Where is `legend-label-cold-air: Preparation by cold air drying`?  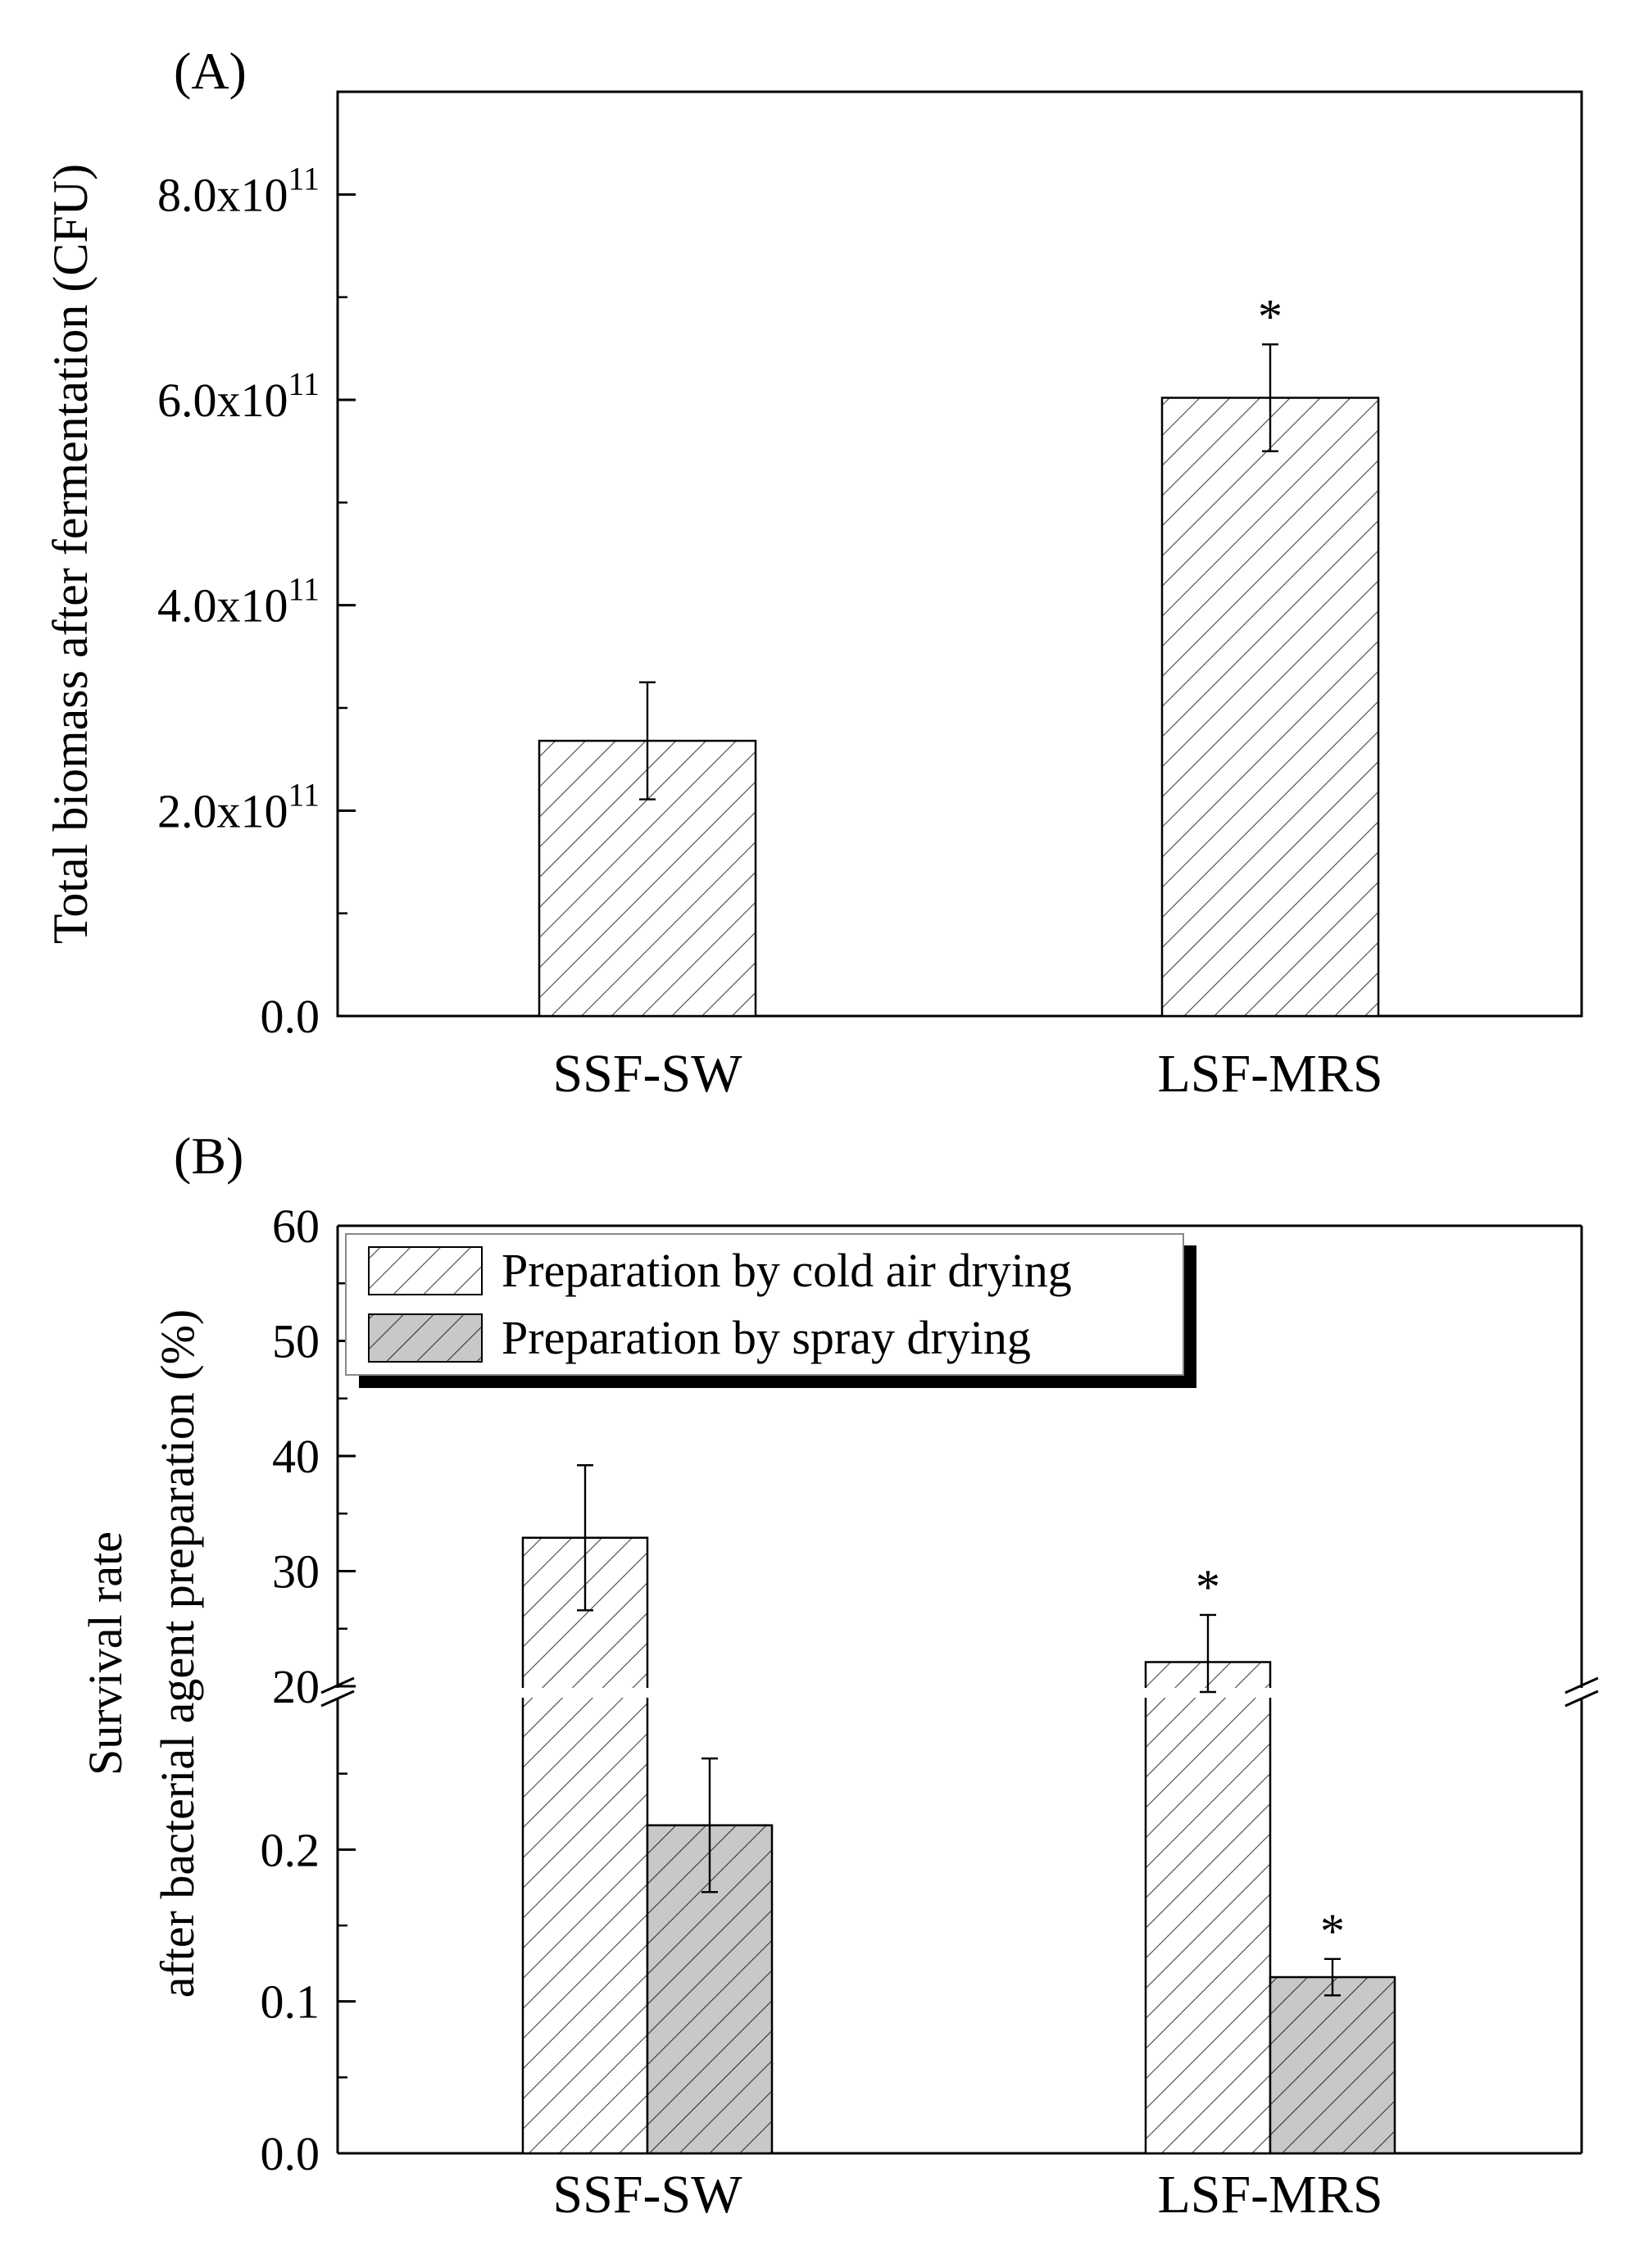
legend-label-cold-air: Preparation by cold air drying is located at coordinates (787, 1270).